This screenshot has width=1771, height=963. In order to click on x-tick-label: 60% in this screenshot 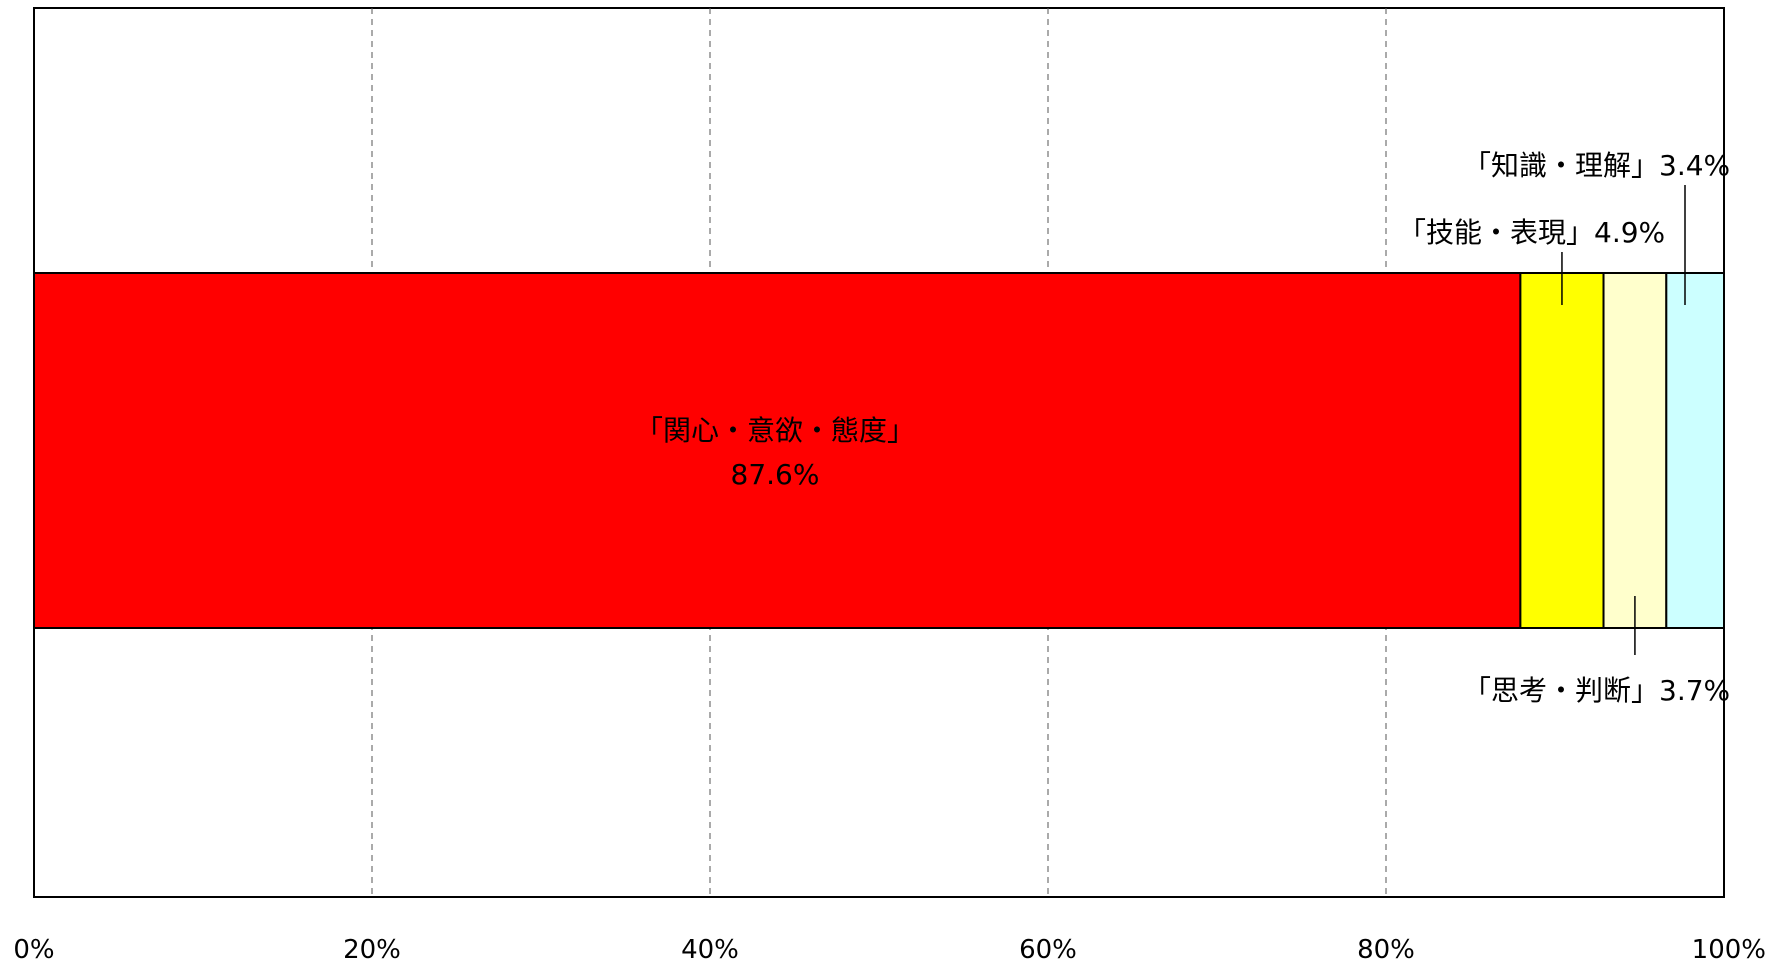, I will do `click(1048, 949)`.